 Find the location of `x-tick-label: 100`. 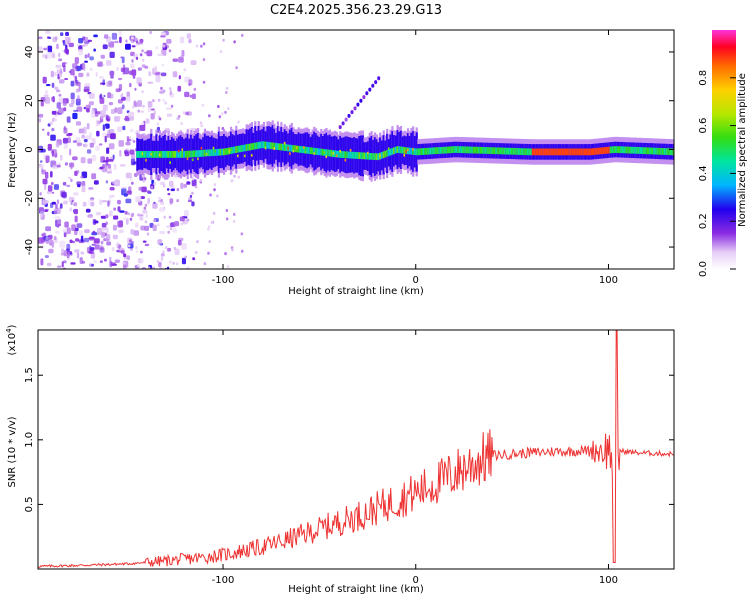

x-tick-label: 100 is located at coordinates (608, 580).